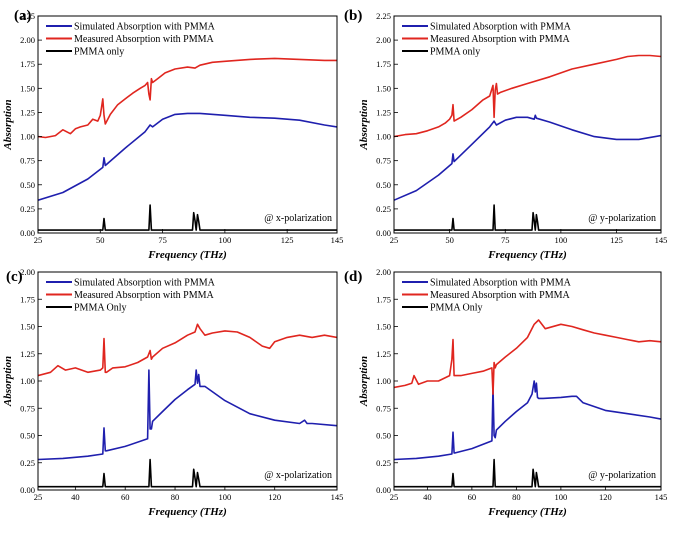  I want to click on panel-label: (b), so click(353, 16).